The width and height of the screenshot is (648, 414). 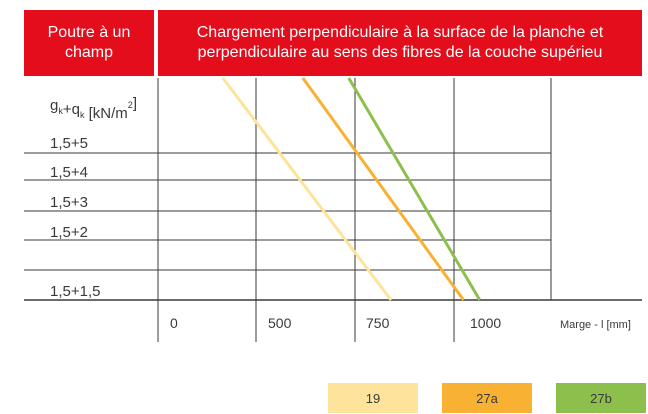 What do you see at coordinates (414, 189) in the screenshot?
I see `series-line-27b` at bounding box center [414, 189].